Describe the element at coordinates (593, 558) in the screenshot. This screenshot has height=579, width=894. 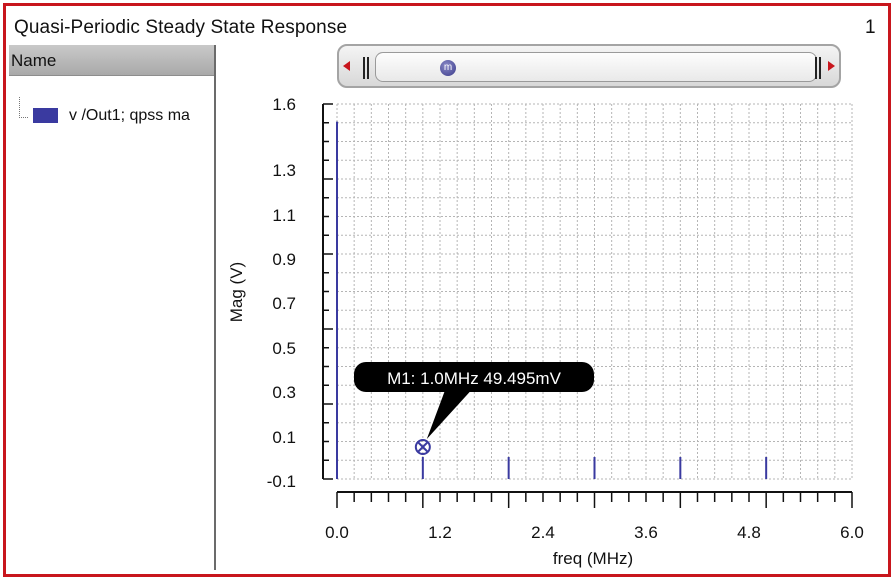
I see `x-axis-title: freq (MHz)` at that location.